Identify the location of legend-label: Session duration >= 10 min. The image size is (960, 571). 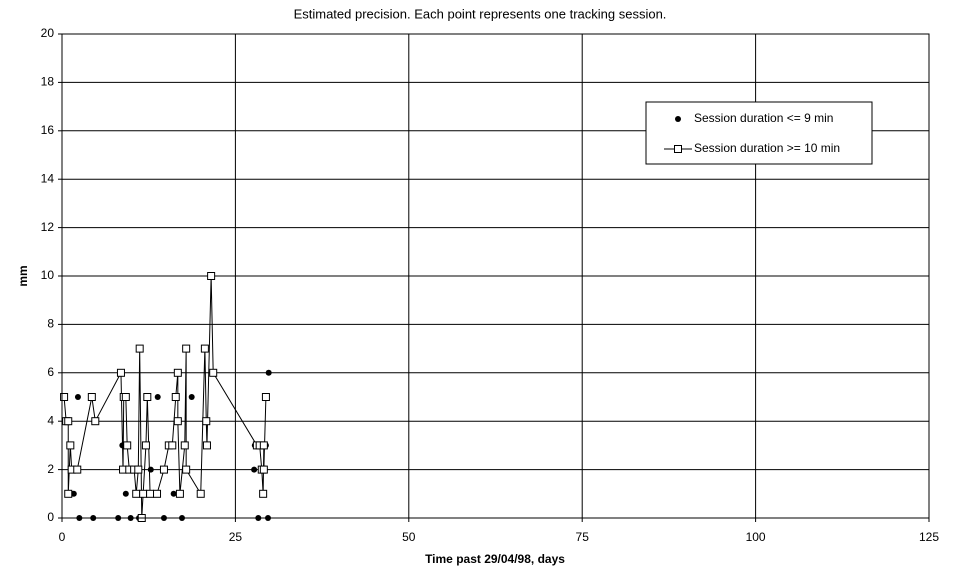
(767, 148).